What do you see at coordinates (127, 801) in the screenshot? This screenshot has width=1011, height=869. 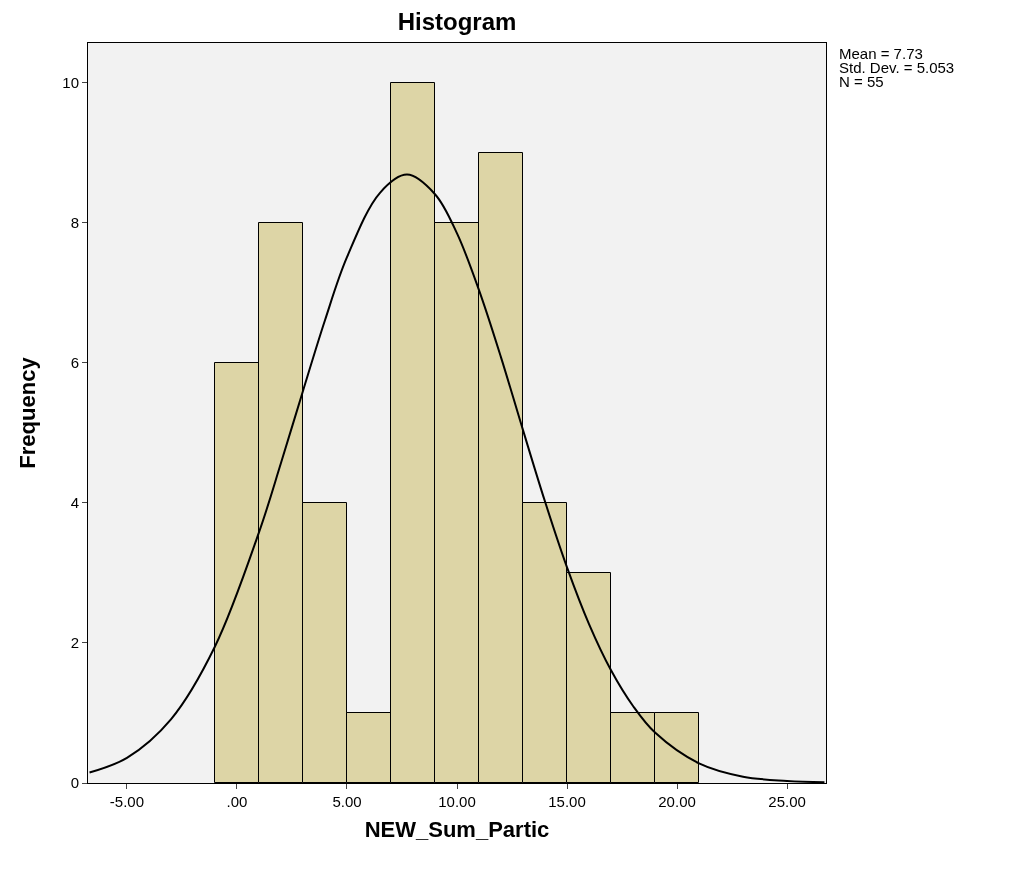 I see `x-tick-label: -5.00` at bounding box center [127, 801].